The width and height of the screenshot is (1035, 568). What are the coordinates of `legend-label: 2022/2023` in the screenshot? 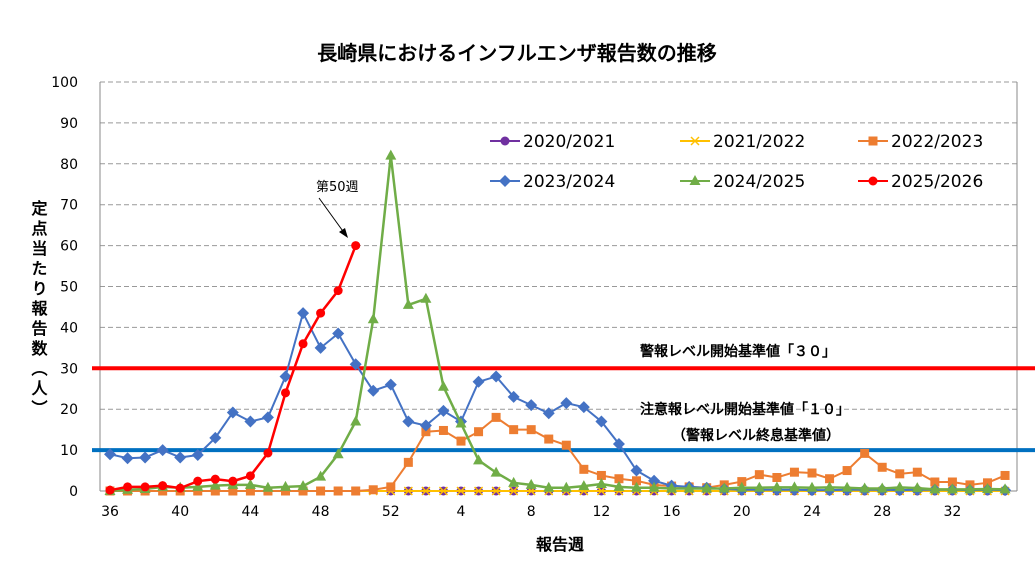 It's located at (937, 142).